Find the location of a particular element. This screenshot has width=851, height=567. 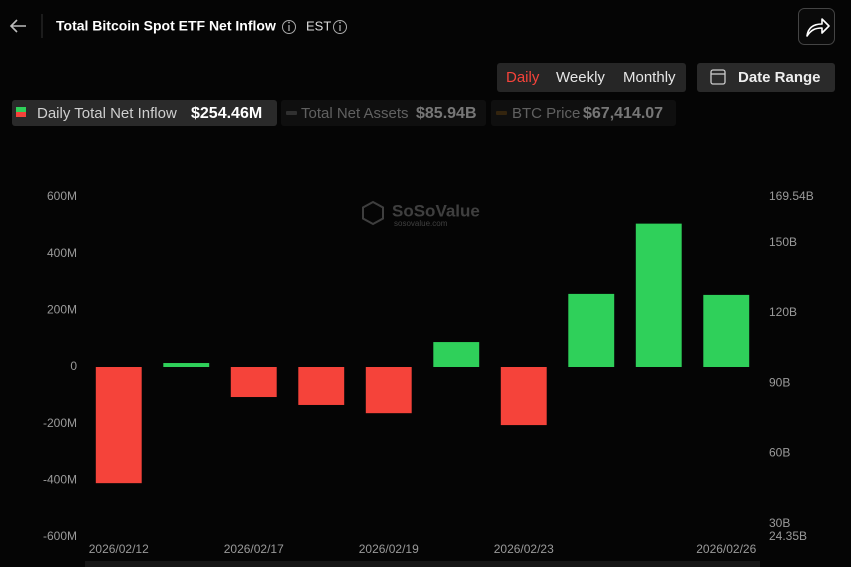

back-arrow is located at coordinates (17, 26).